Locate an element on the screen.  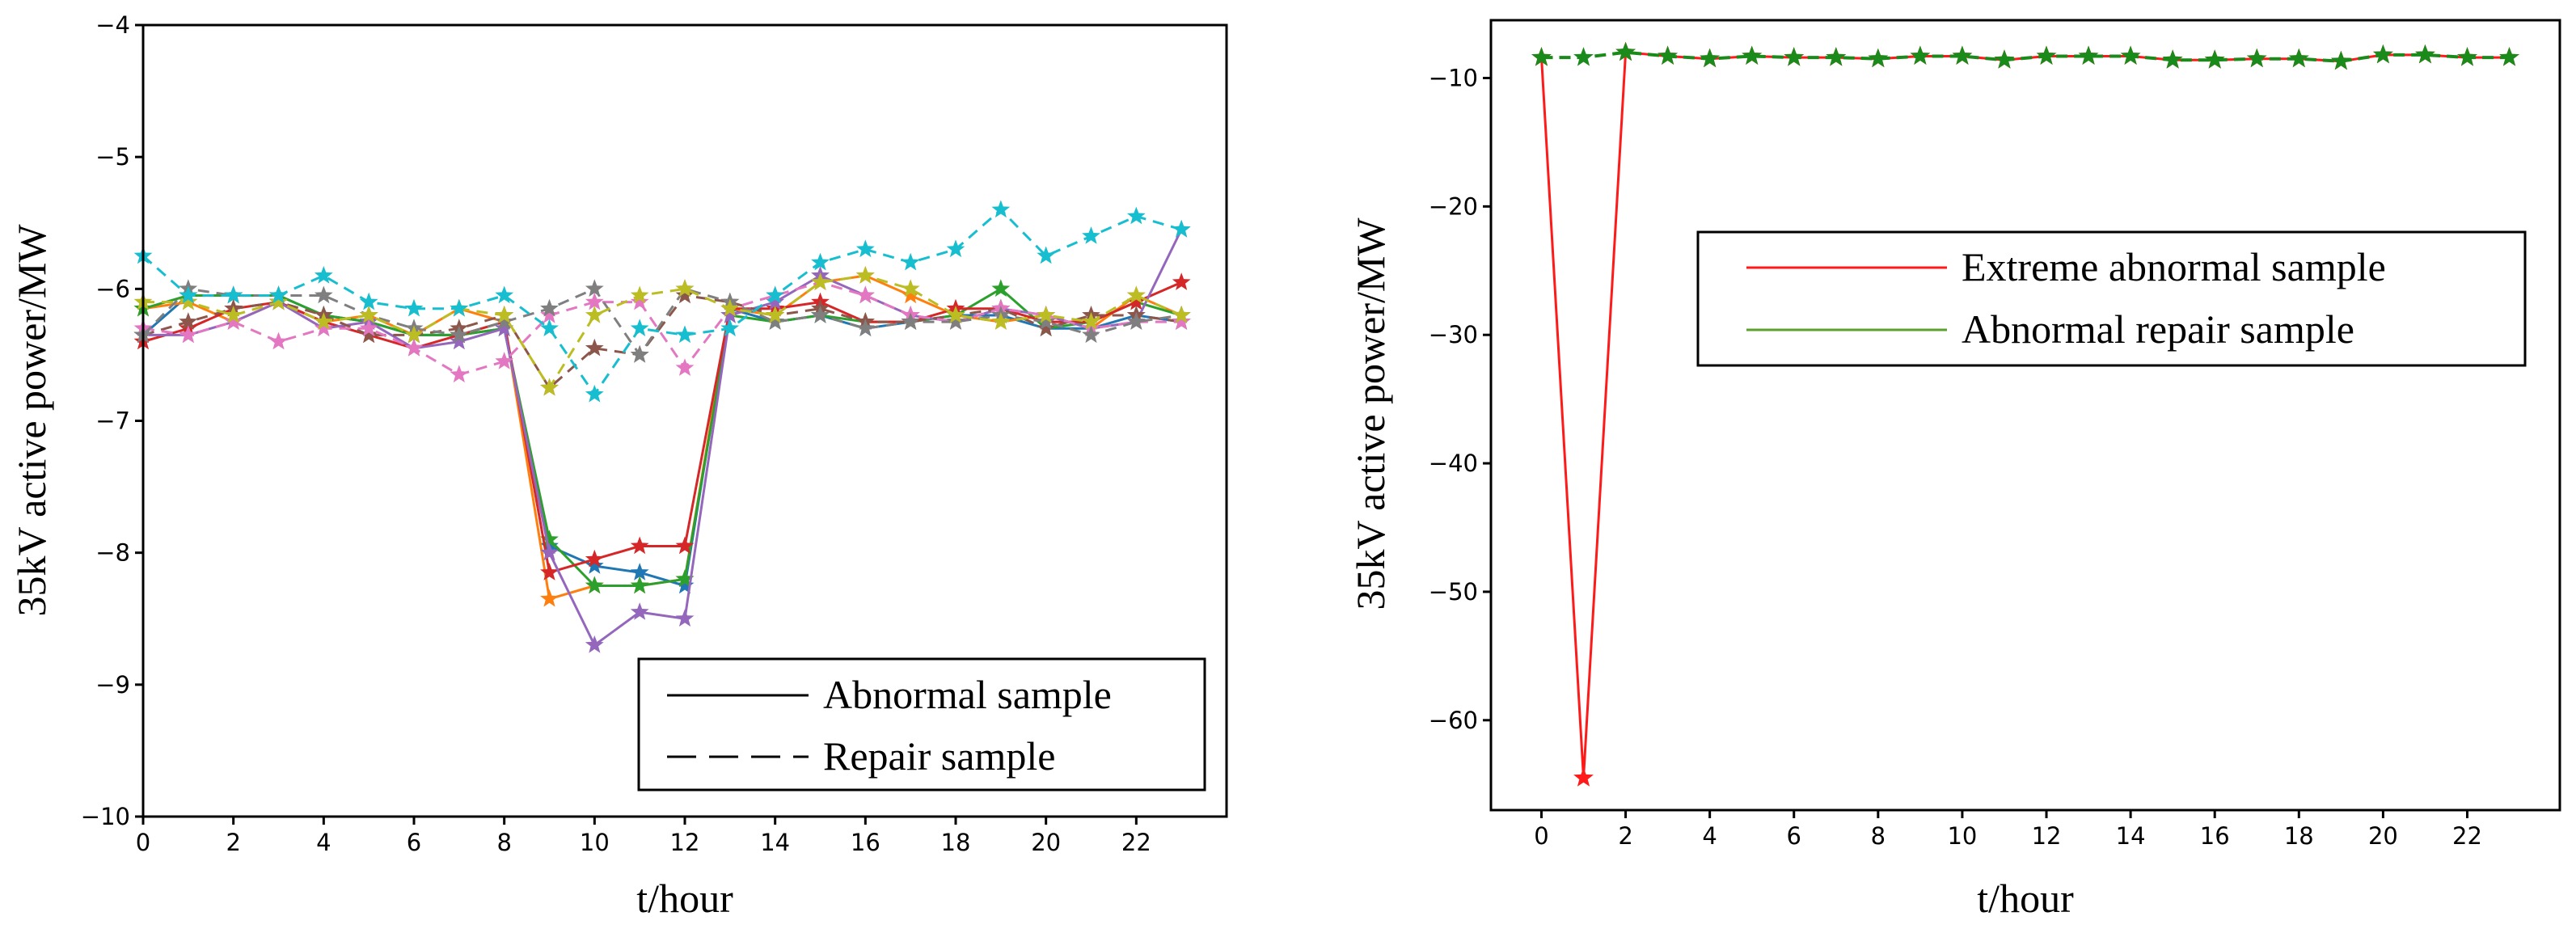
right-y-tick-label: −40 is located at coordinates (1453, 463).